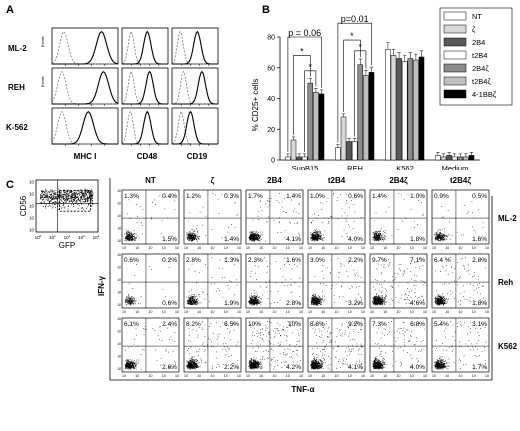 The image size is (520, 431). What do you see at coordinates (231, 260) in the screenshot?
I see `quadrant-ur-label: 1.3%` at bounding box center [231, 260].